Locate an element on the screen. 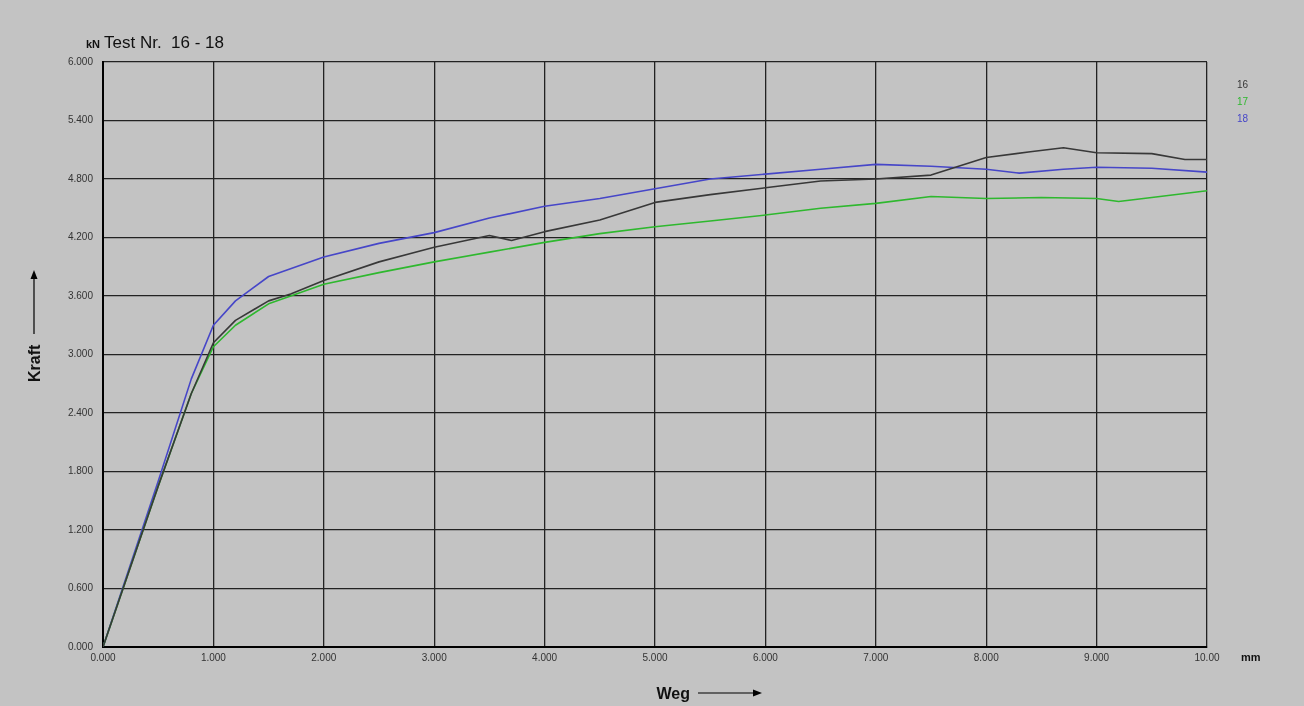 The height and width of the screenshot is (706, 1304). x-tick-label: 3.000 is located at coordinates (434, 657).